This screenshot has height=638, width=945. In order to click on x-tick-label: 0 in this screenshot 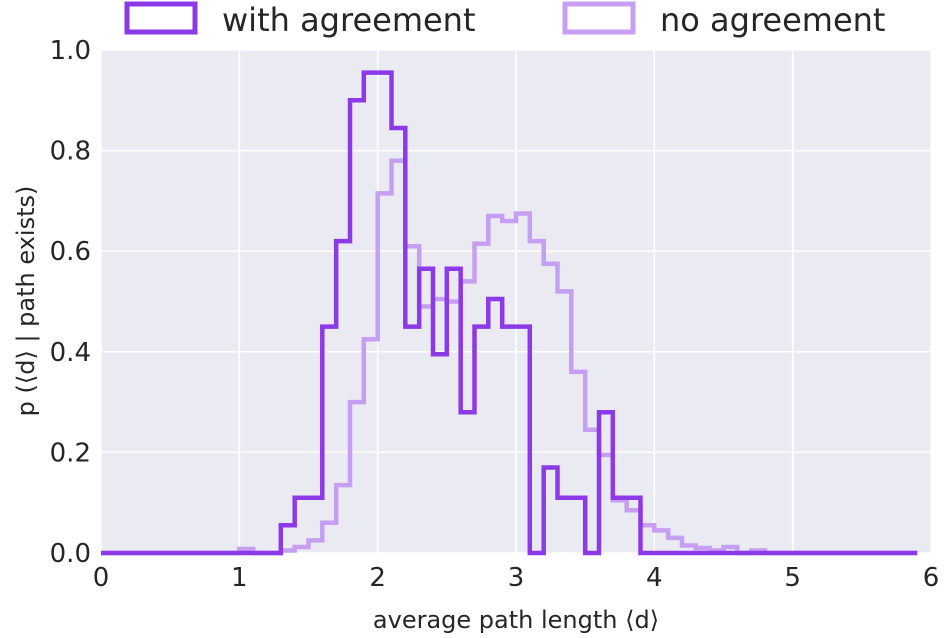, I will do `click(101, 578)`.